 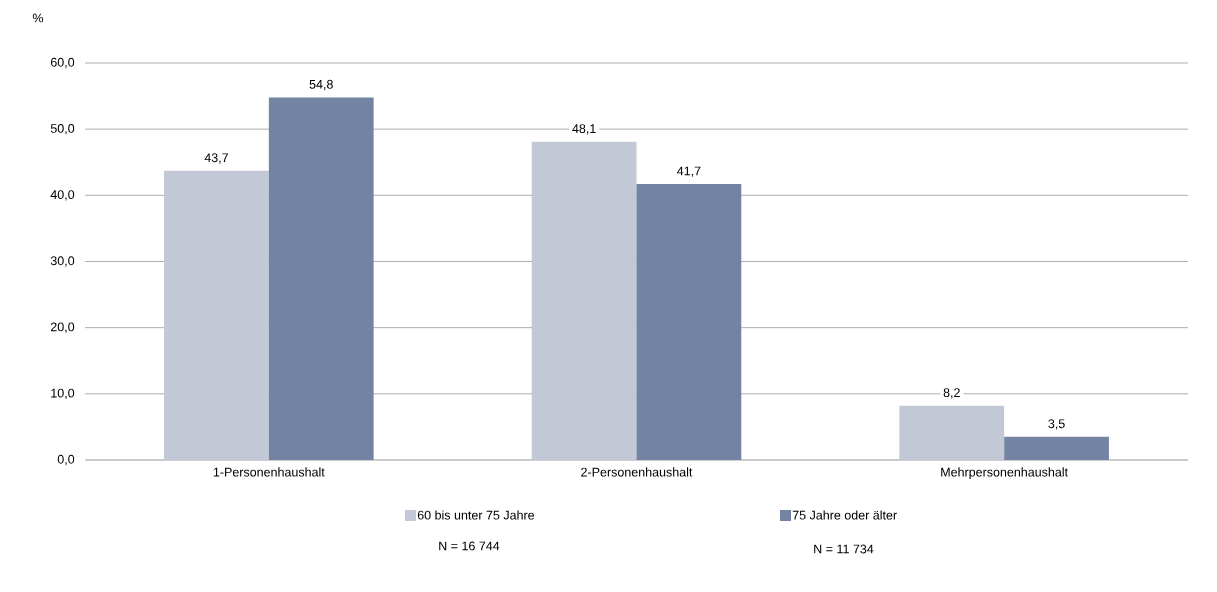 What do you see at coordinates (689, 171) in the screenshot?
I see `data-label: 41,7` at bounding box center [689, 171].